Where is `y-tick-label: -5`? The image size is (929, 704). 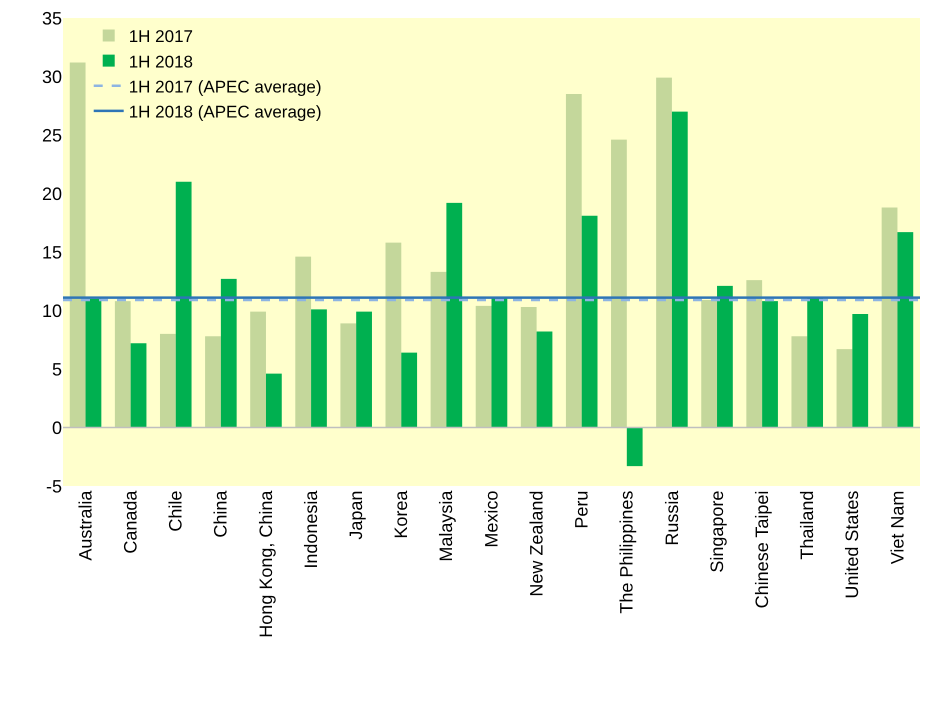
y-tick-label: -5 is located at coordinates (54, 486).